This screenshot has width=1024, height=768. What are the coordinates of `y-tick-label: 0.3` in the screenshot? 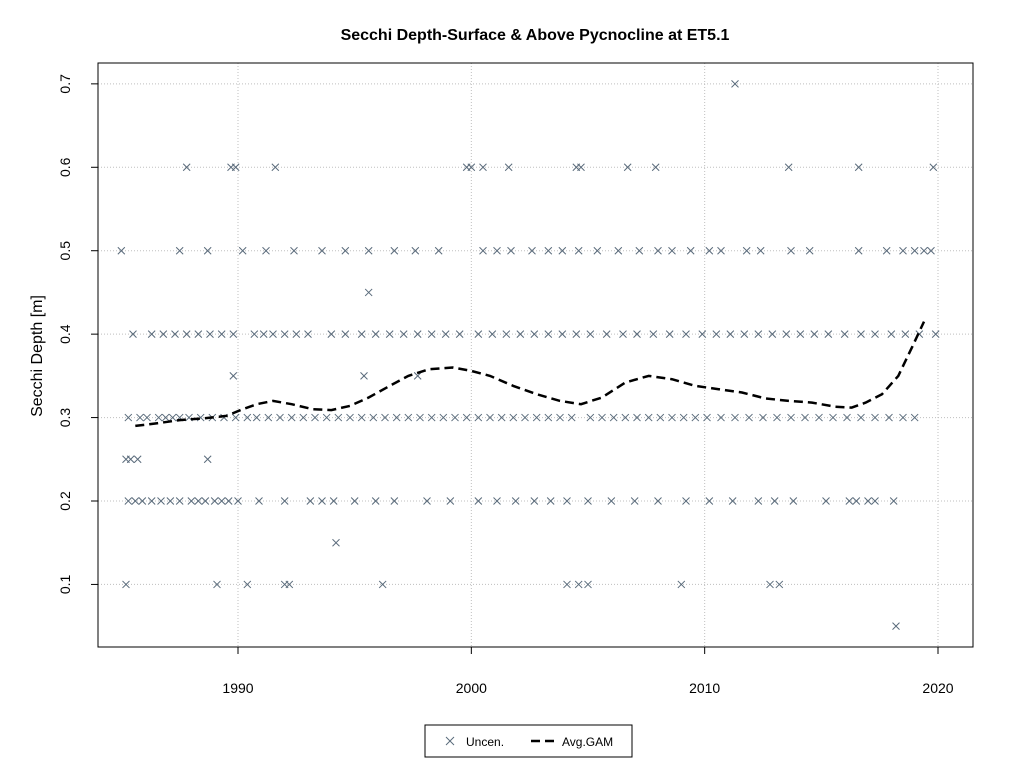 It's located at (65, 418).